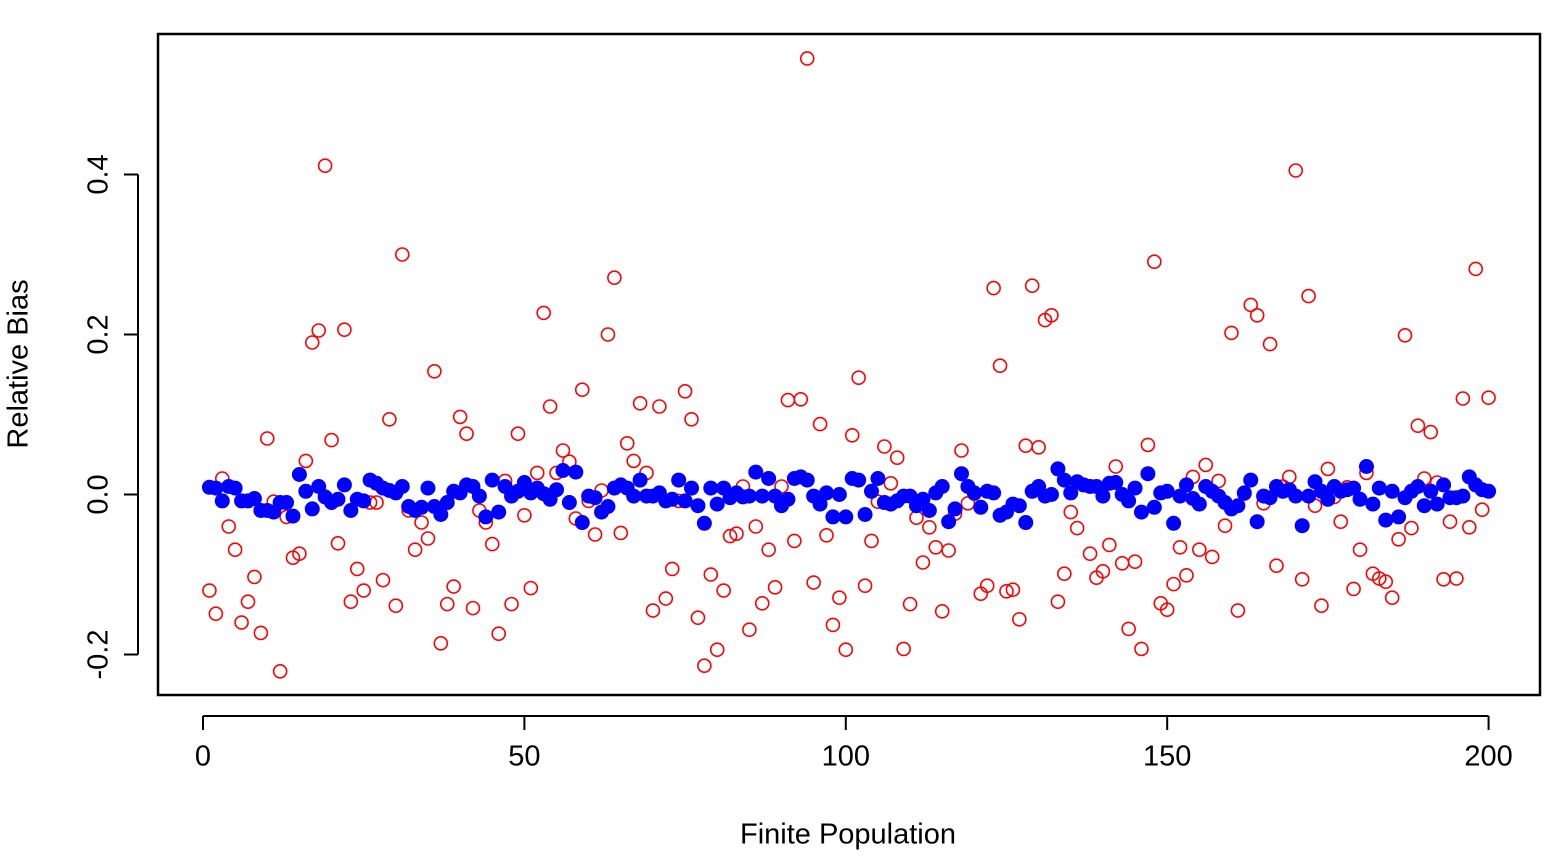  Describe the element at coordinates (1488, 757) in the screenshot. I see `x-tick-label: 200` at that location.